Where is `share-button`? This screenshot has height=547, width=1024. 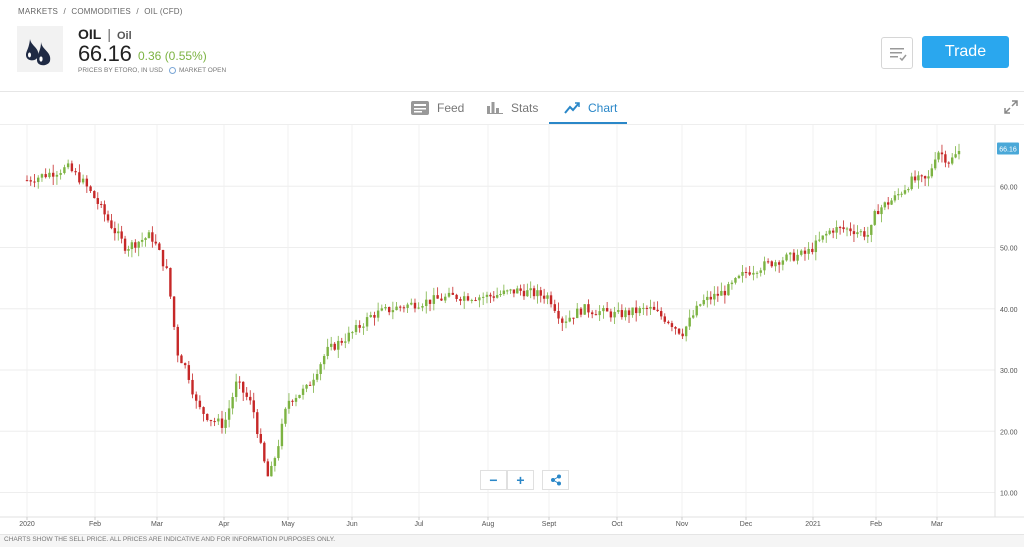 share-button is located at coordinates (555, 480).